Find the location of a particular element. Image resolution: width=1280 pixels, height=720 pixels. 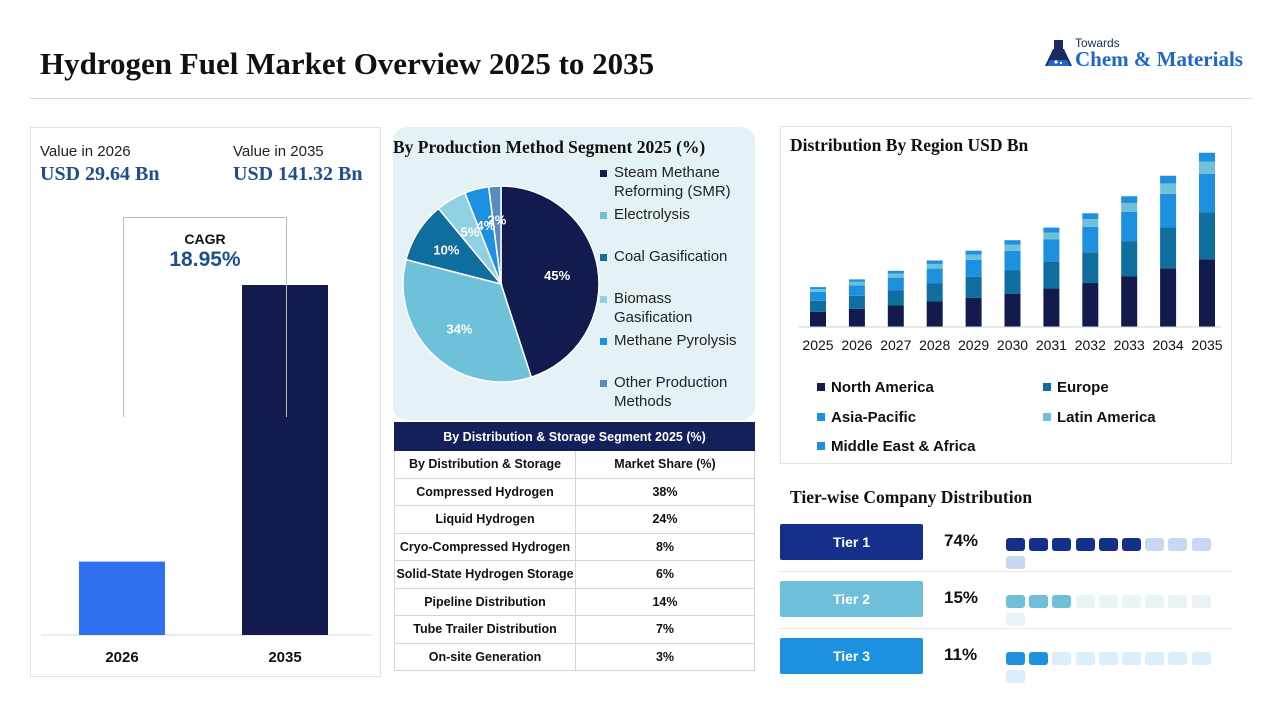

value-2035-label: Value in 2035 is located at coordinates (278, 151).